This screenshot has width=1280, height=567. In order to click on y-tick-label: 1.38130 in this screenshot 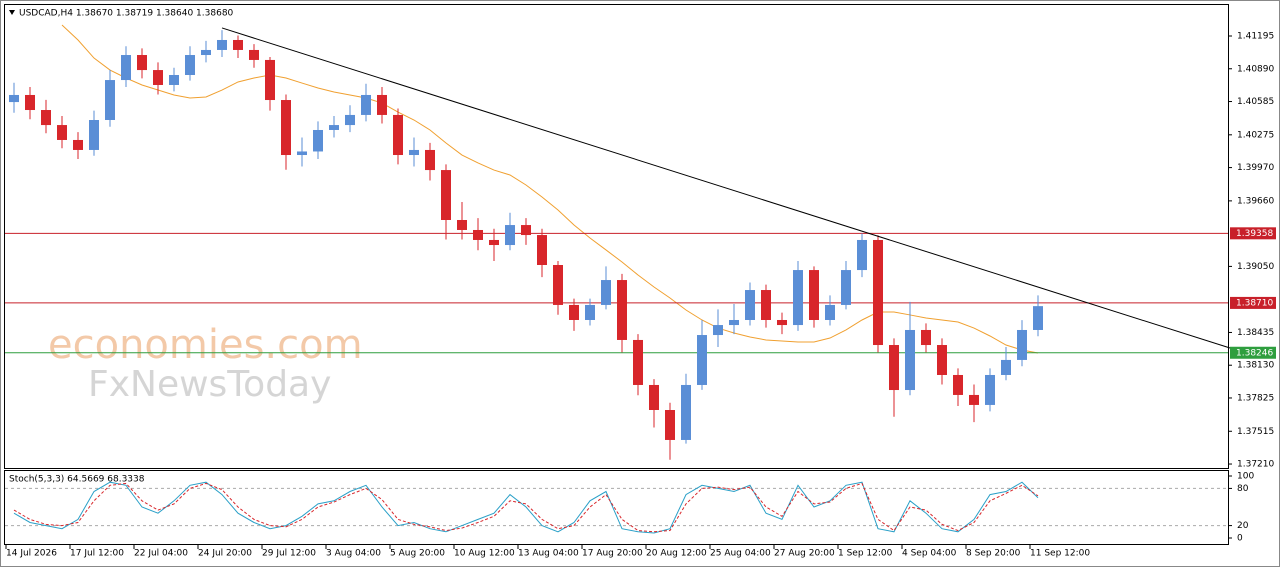, I will do `click(1255, 366)`.